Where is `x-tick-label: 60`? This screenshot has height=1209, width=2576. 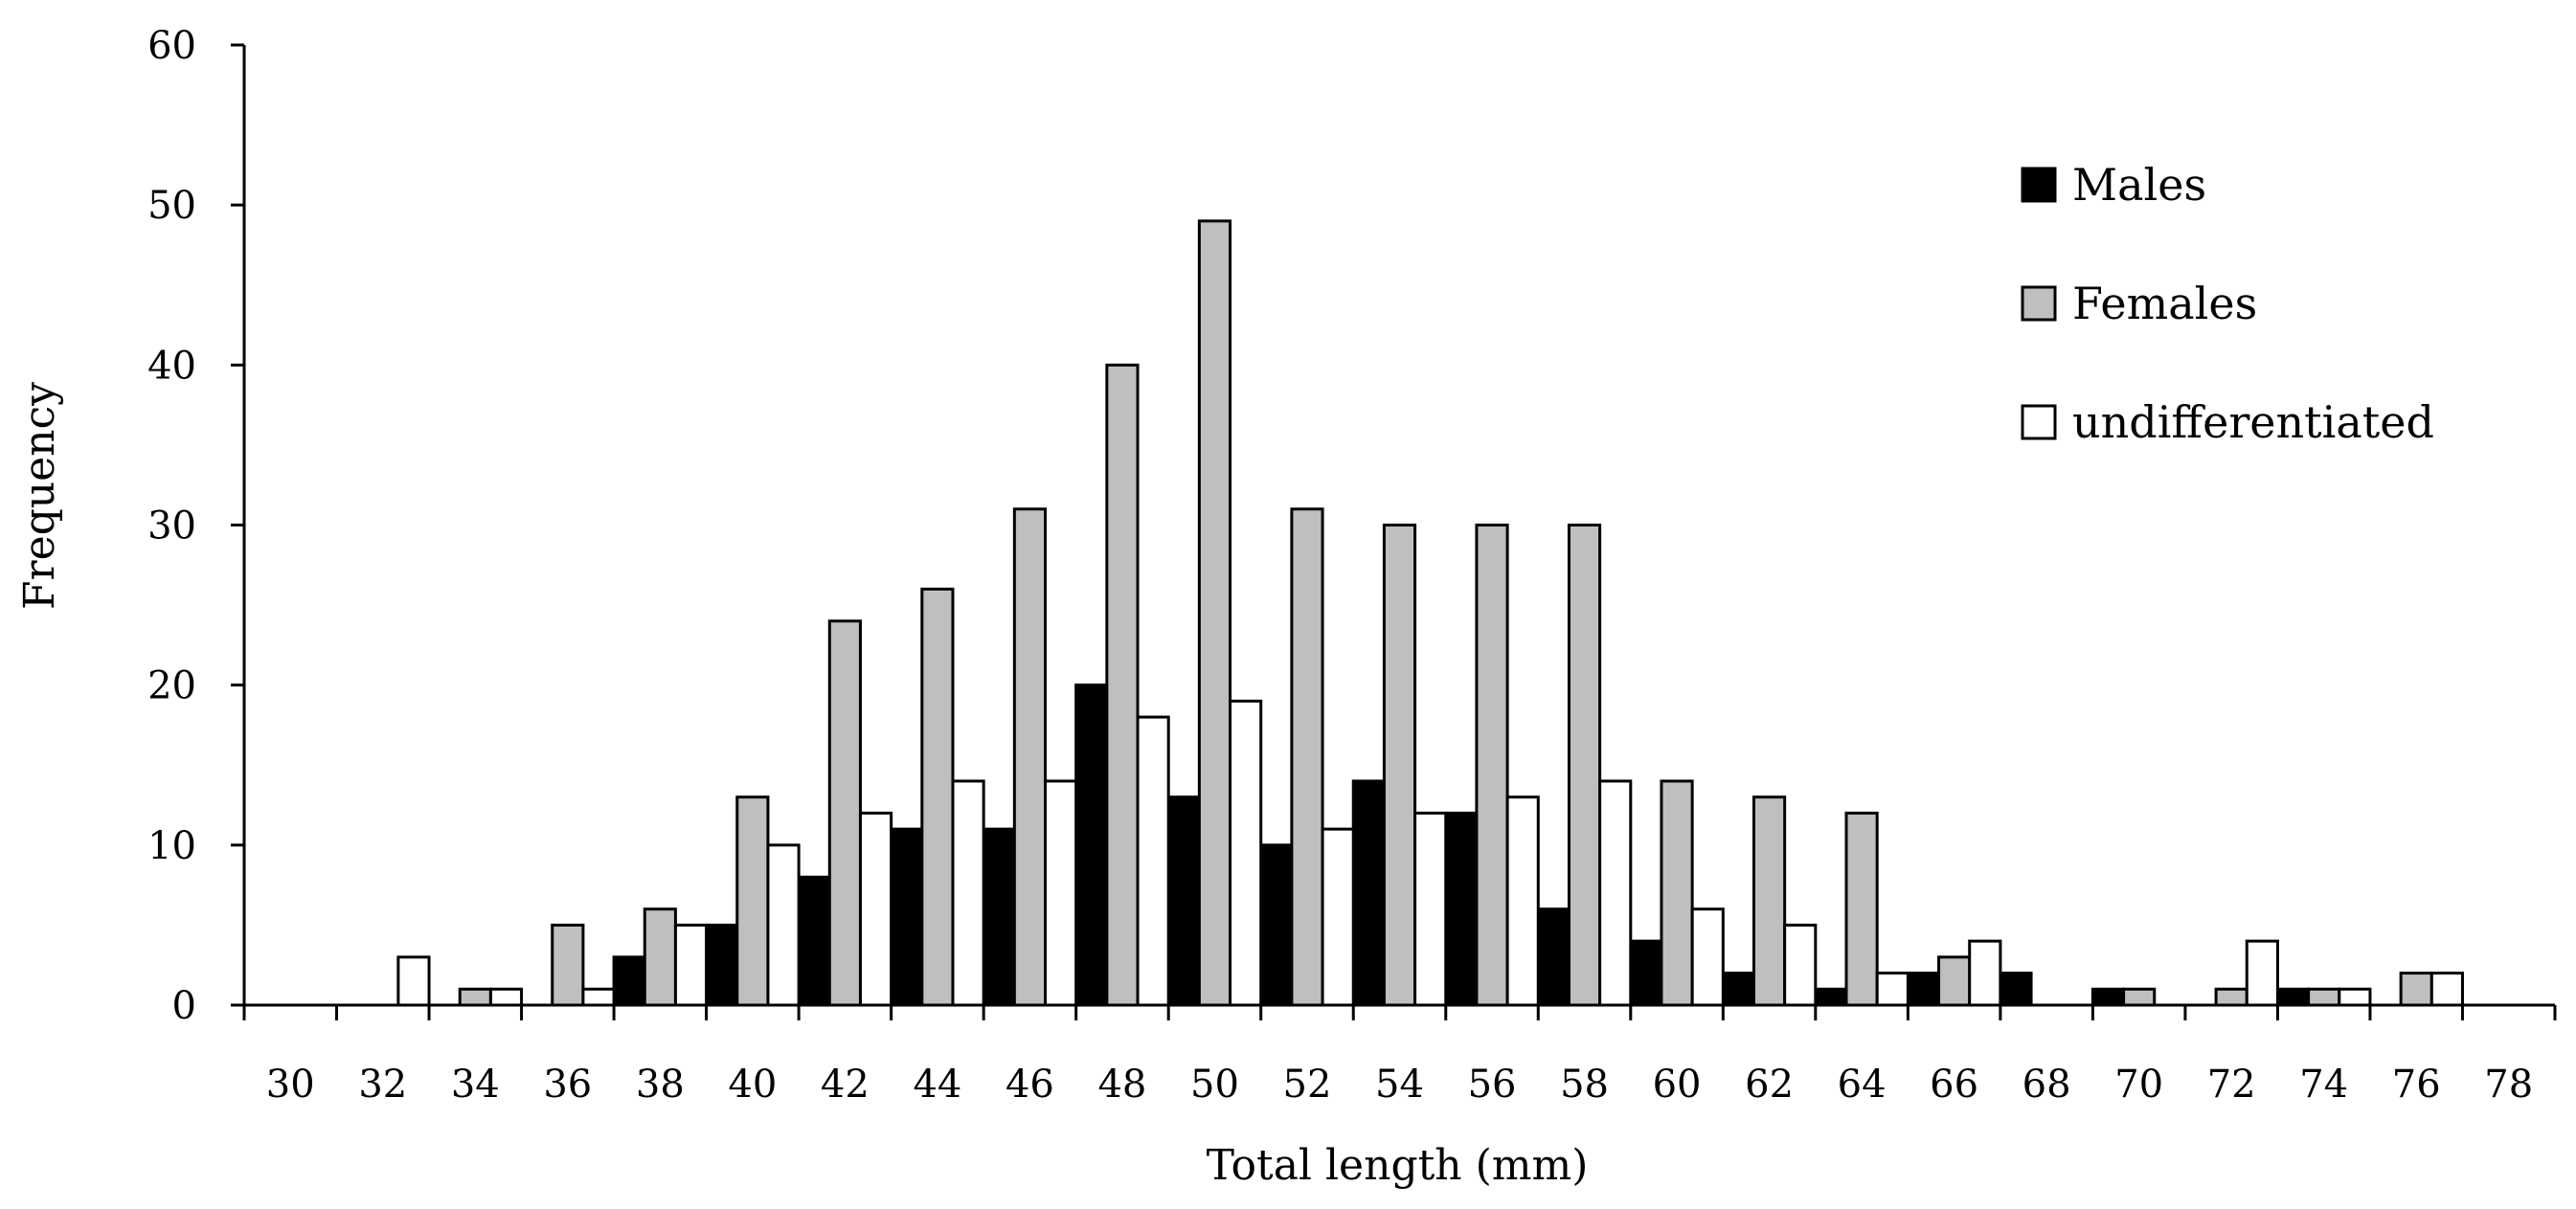 x-tick-label: 60 is located at coordinates (1677, 1085).